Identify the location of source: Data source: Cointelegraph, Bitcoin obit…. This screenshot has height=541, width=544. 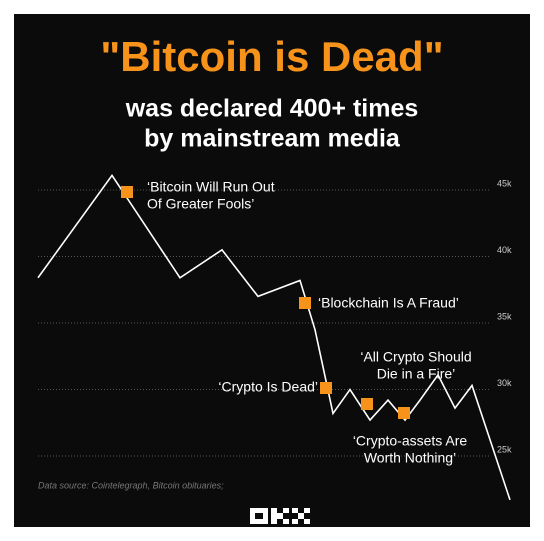
(131, 485).